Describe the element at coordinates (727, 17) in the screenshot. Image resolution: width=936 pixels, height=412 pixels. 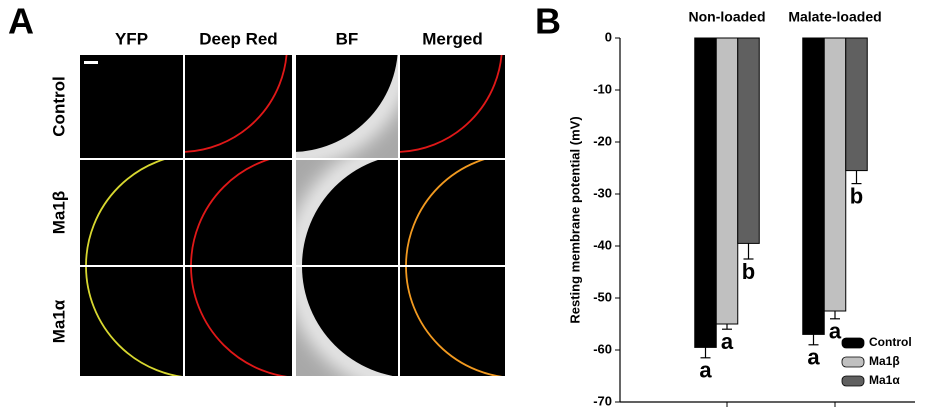
I see `category-label: Non-loaded` at that location.